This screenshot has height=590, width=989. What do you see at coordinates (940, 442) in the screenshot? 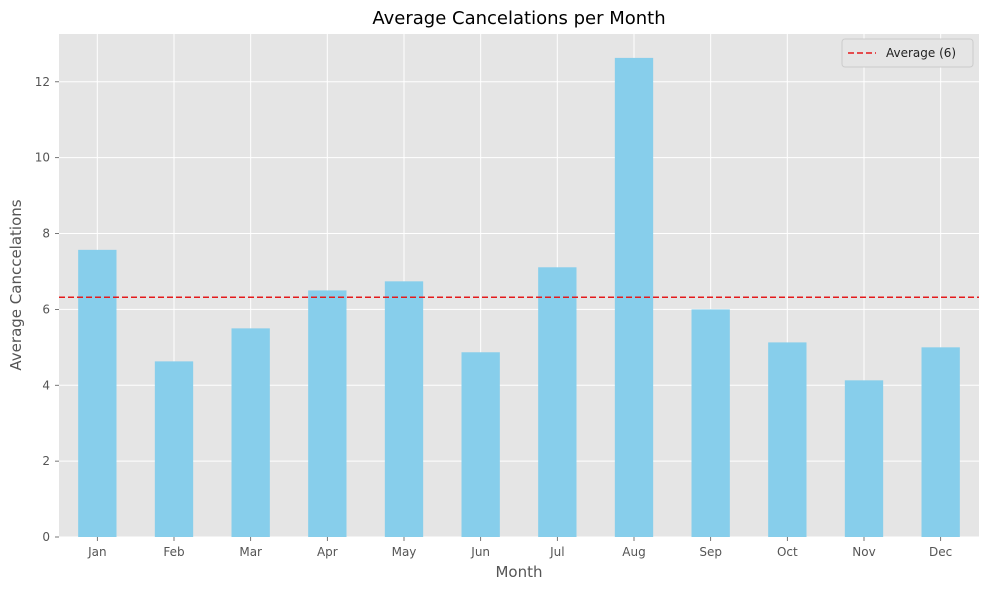
I see `bar-dec` at bounding box center [940, 442].